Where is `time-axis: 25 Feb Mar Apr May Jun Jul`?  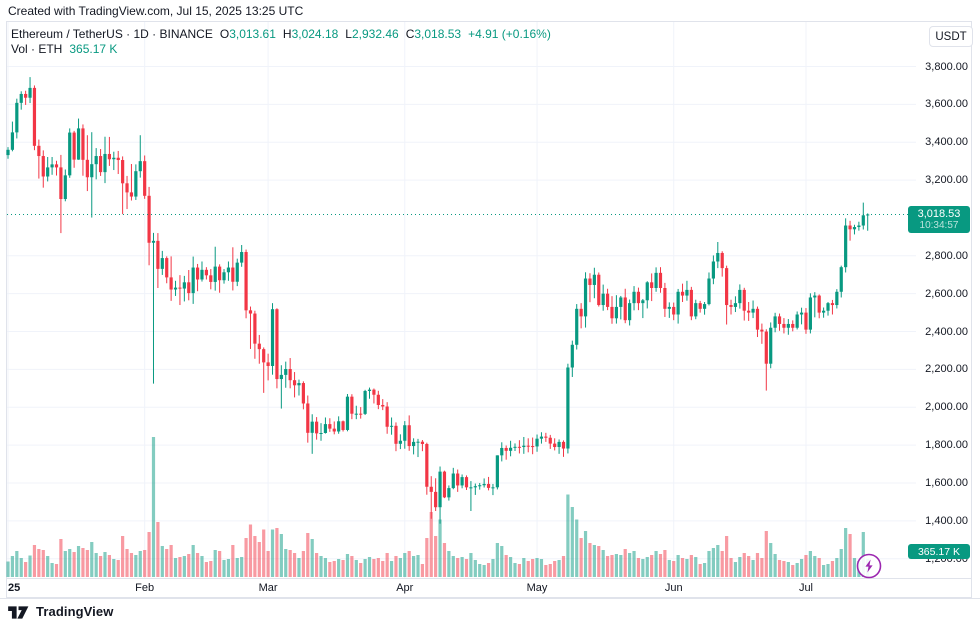 time-axis: 25 Feb Mar Apr May Jun Jul is located at coordinates (489, 588).